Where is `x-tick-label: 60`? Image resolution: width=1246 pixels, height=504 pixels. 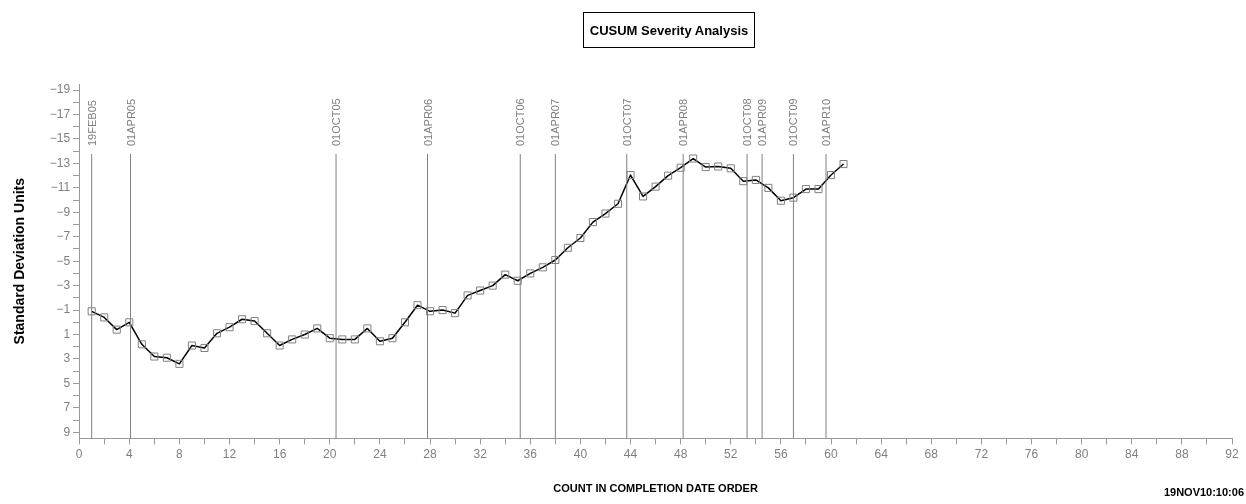 x-tick-label: 60 is located at coordinates (831, 453).